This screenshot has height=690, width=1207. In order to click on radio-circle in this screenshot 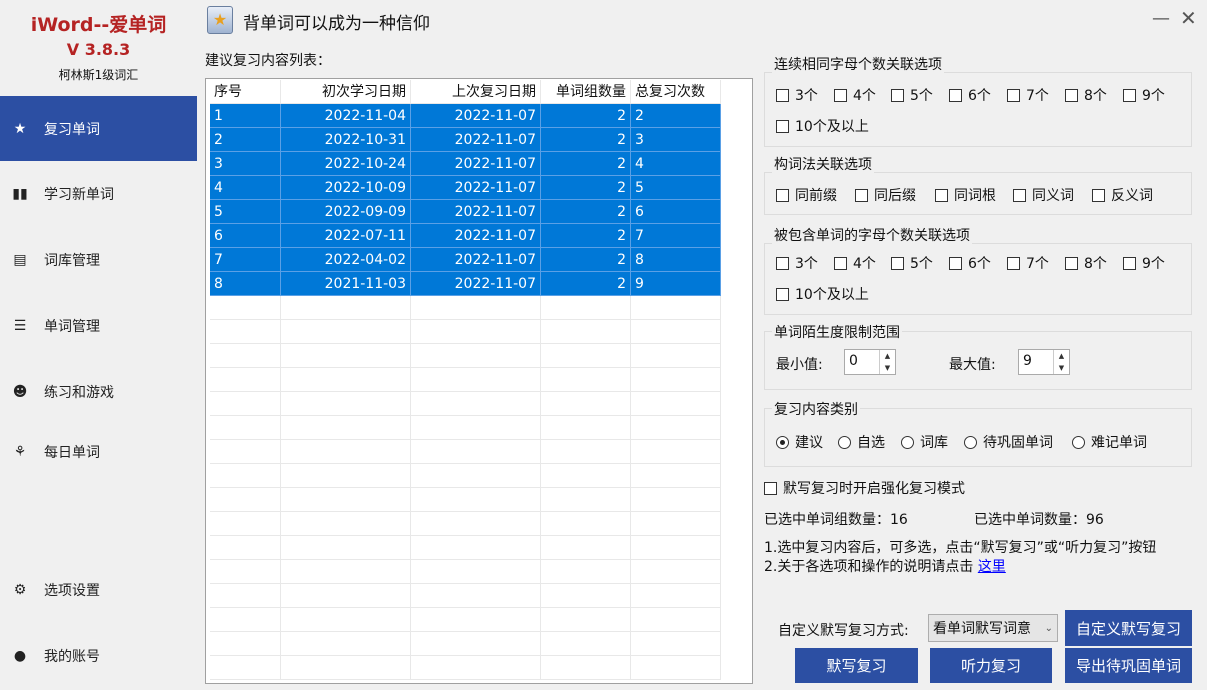, I will do `click(1078, 442)`.